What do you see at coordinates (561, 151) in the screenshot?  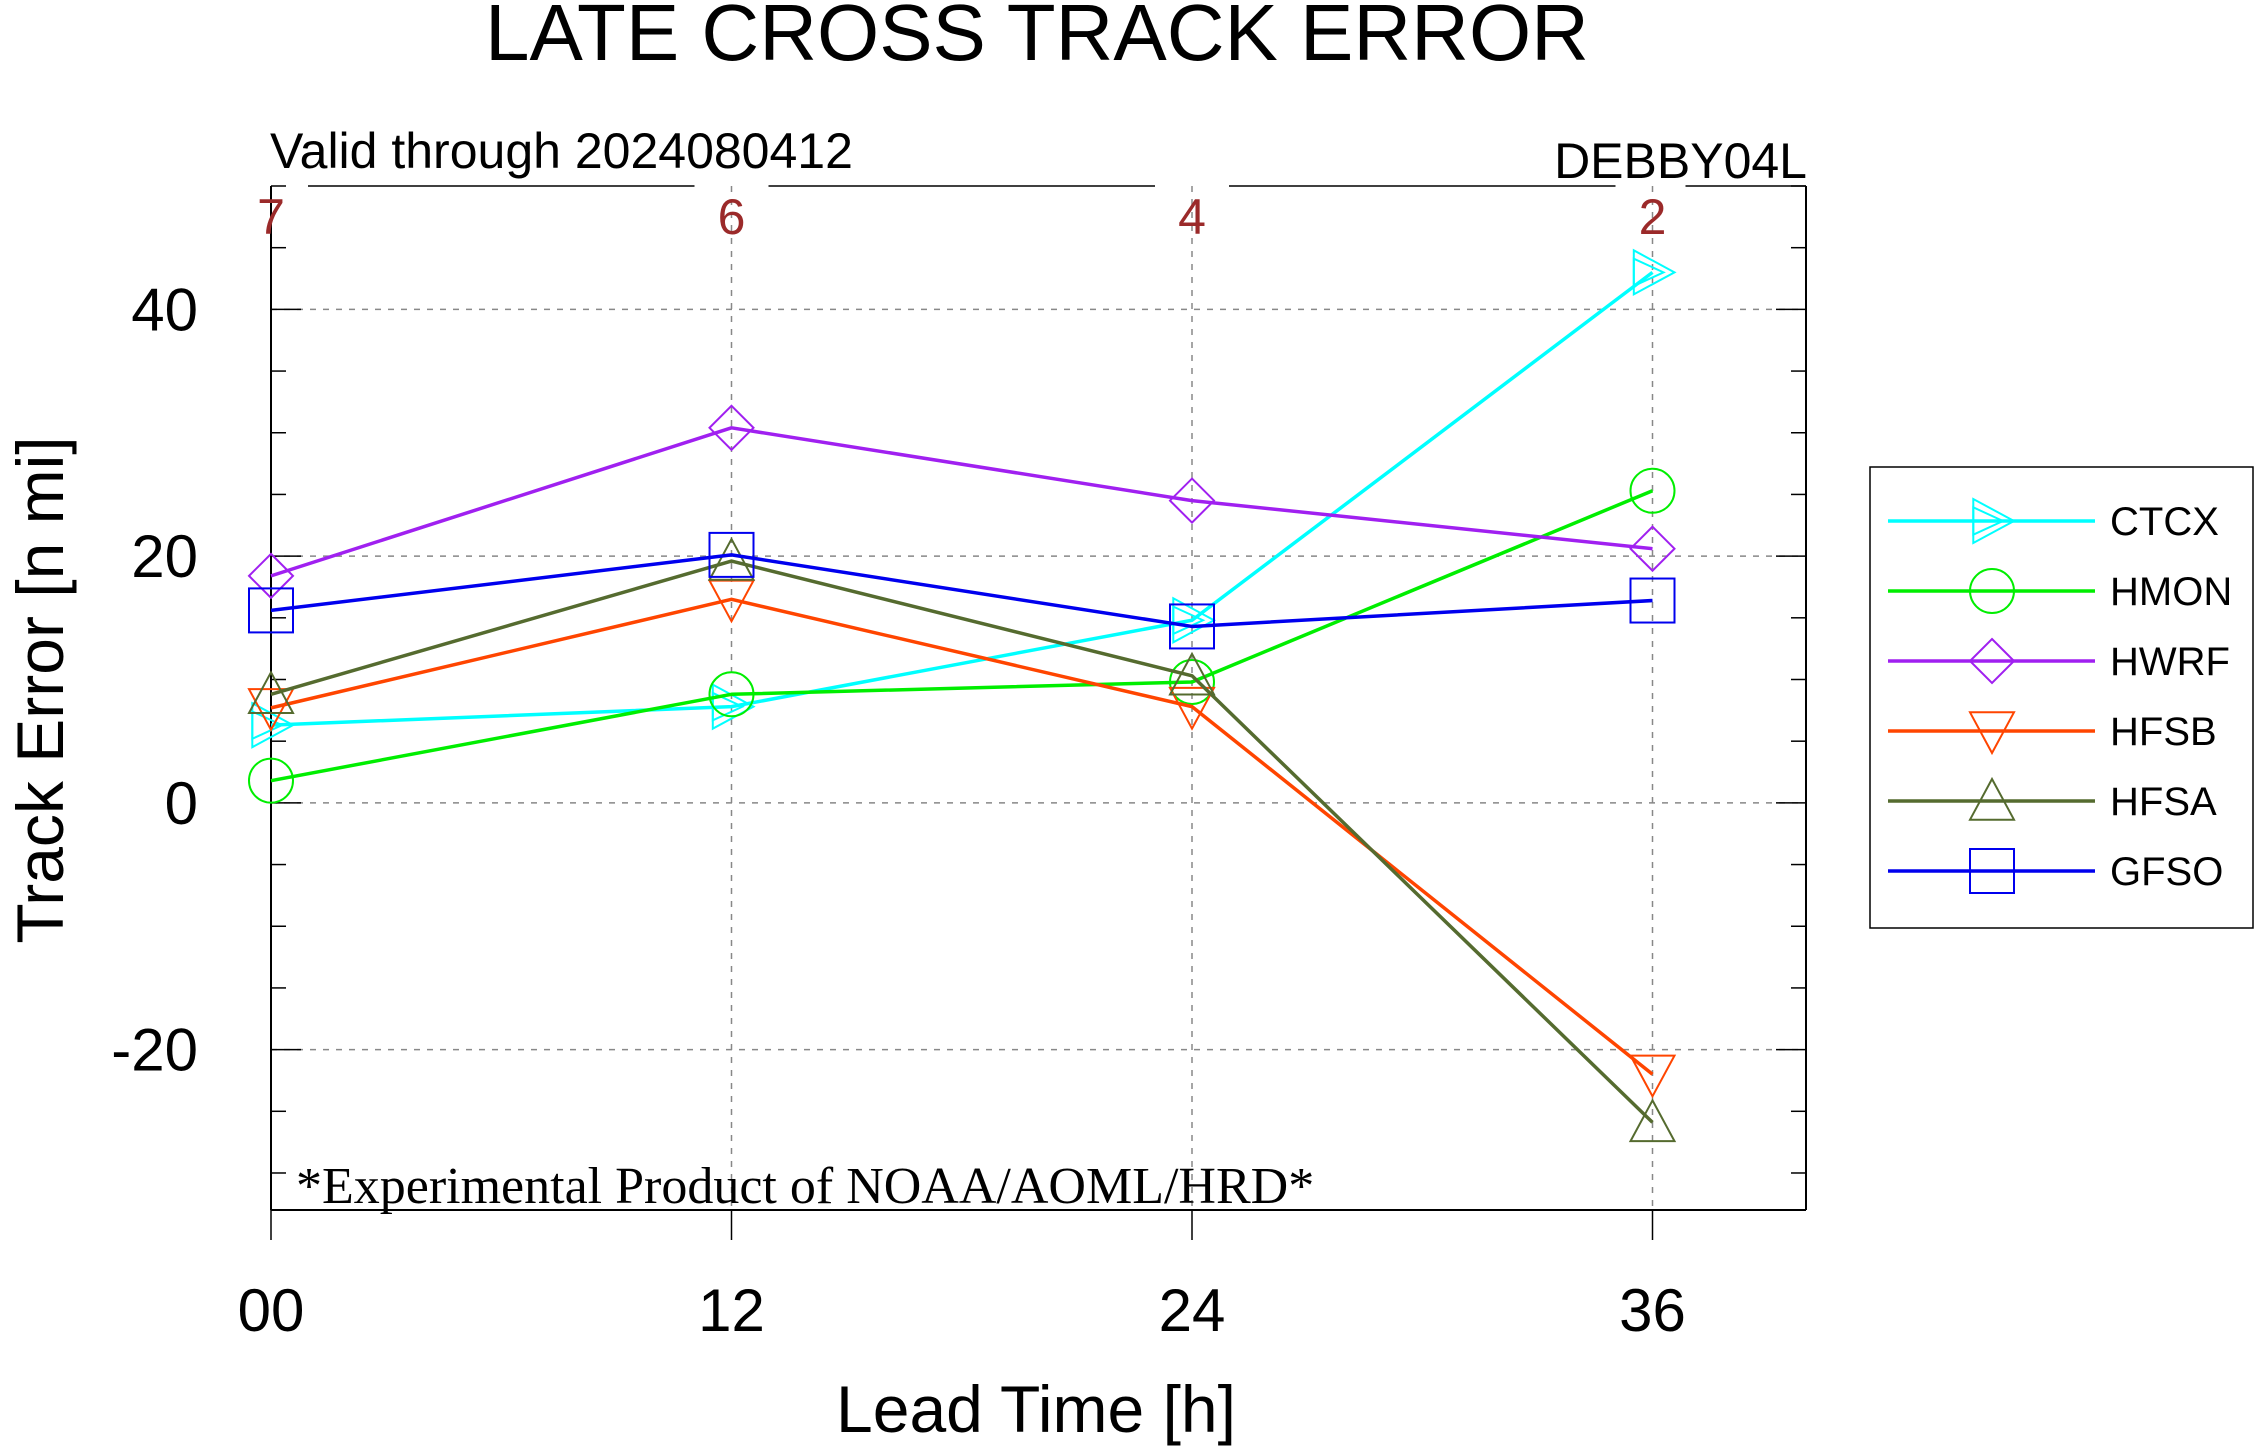 I see `chart-subtitle-valid: Valid through 2024080412` at bounding box center [561, 151].